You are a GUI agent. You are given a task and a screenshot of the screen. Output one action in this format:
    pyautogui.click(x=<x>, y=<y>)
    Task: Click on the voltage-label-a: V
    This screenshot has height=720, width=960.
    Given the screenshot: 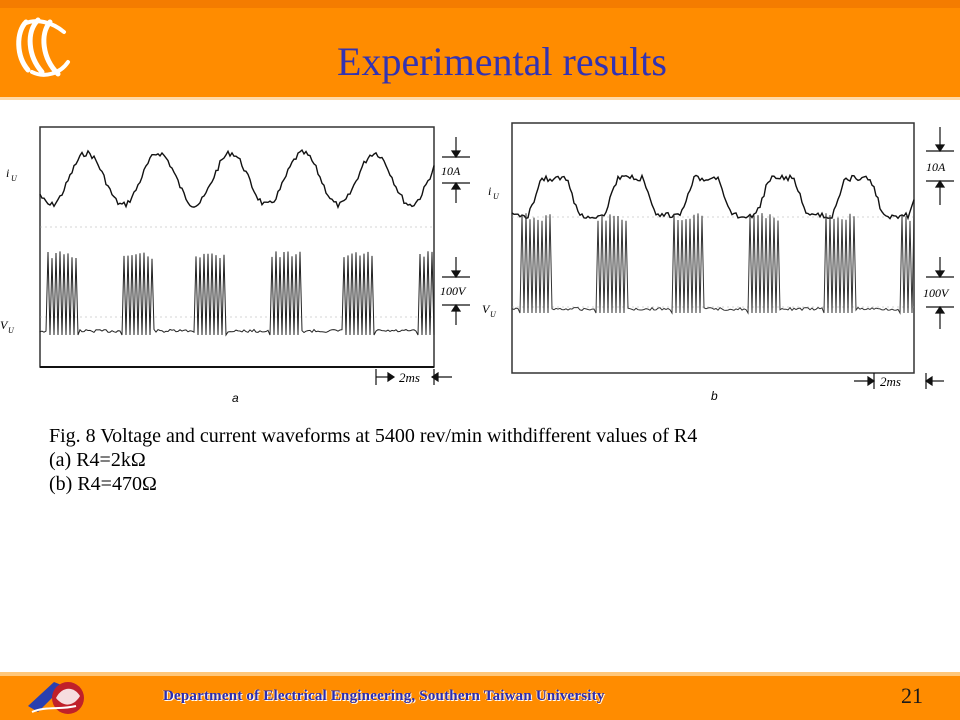 What is the action you would take?
    pyautogui.click(x=4, y=325)
    